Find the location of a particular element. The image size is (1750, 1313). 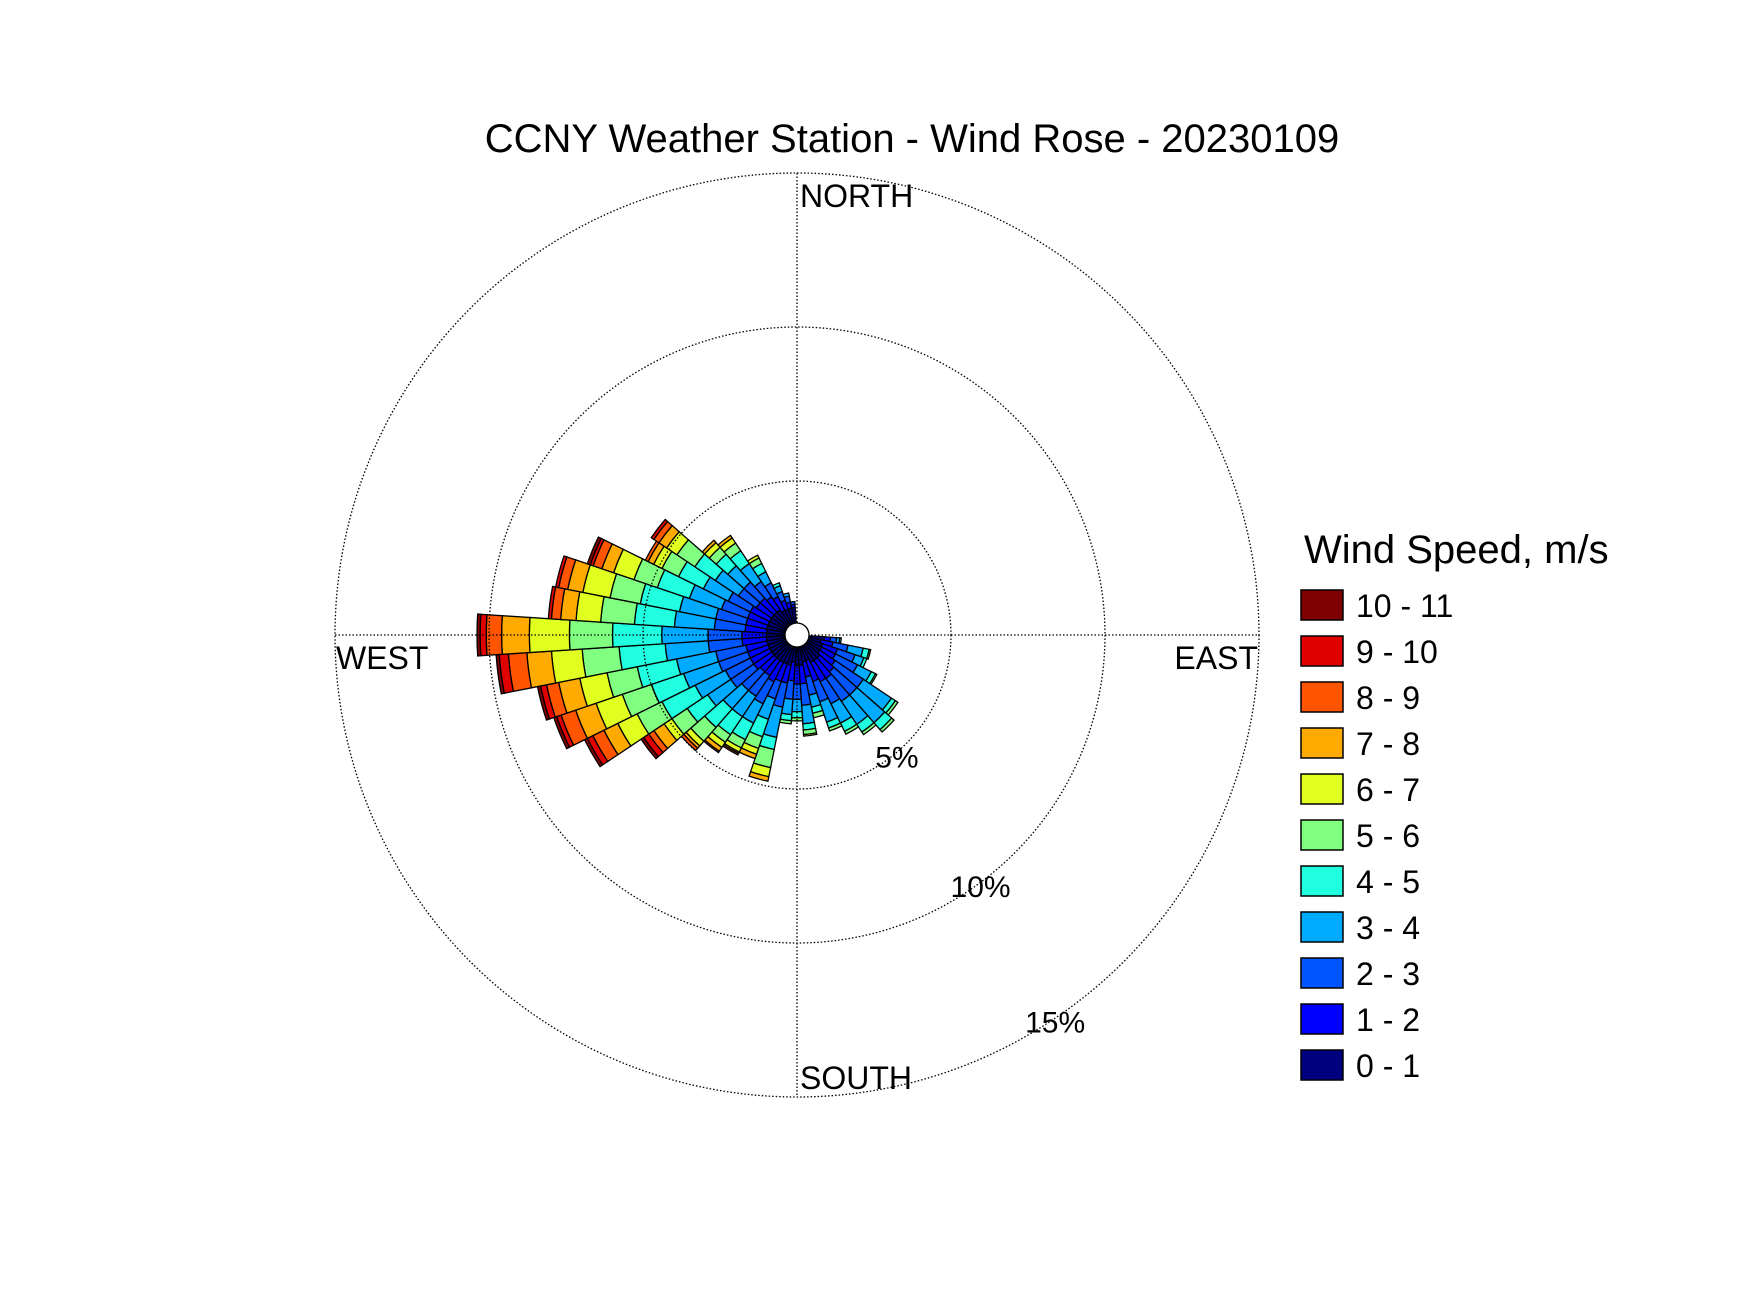

sector-187.5-bin-5 is located at coordinates (785, 721).